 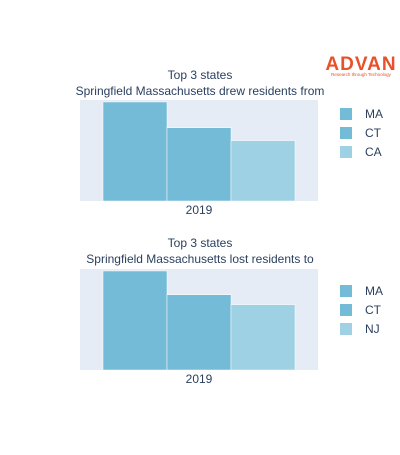 What do you see at coordinates (263, 171) in the screenshot?
I see `bar-ca` at bounding box center [263, 171].